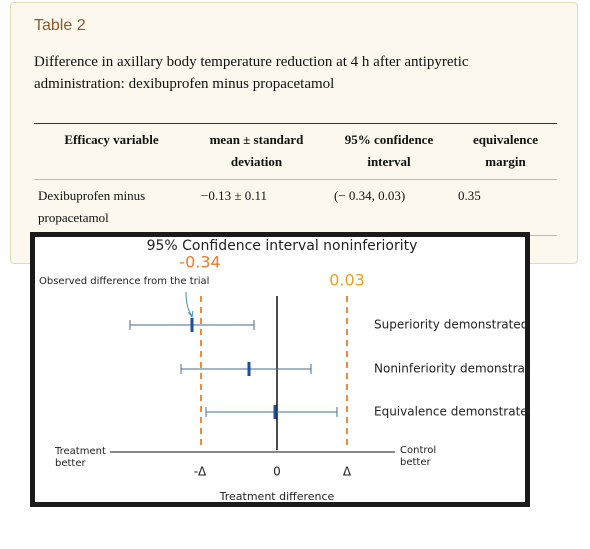 This screenshot has height=549, width=590. I want to click on interval-label: Superiority demonstrated, so click(451, 325).